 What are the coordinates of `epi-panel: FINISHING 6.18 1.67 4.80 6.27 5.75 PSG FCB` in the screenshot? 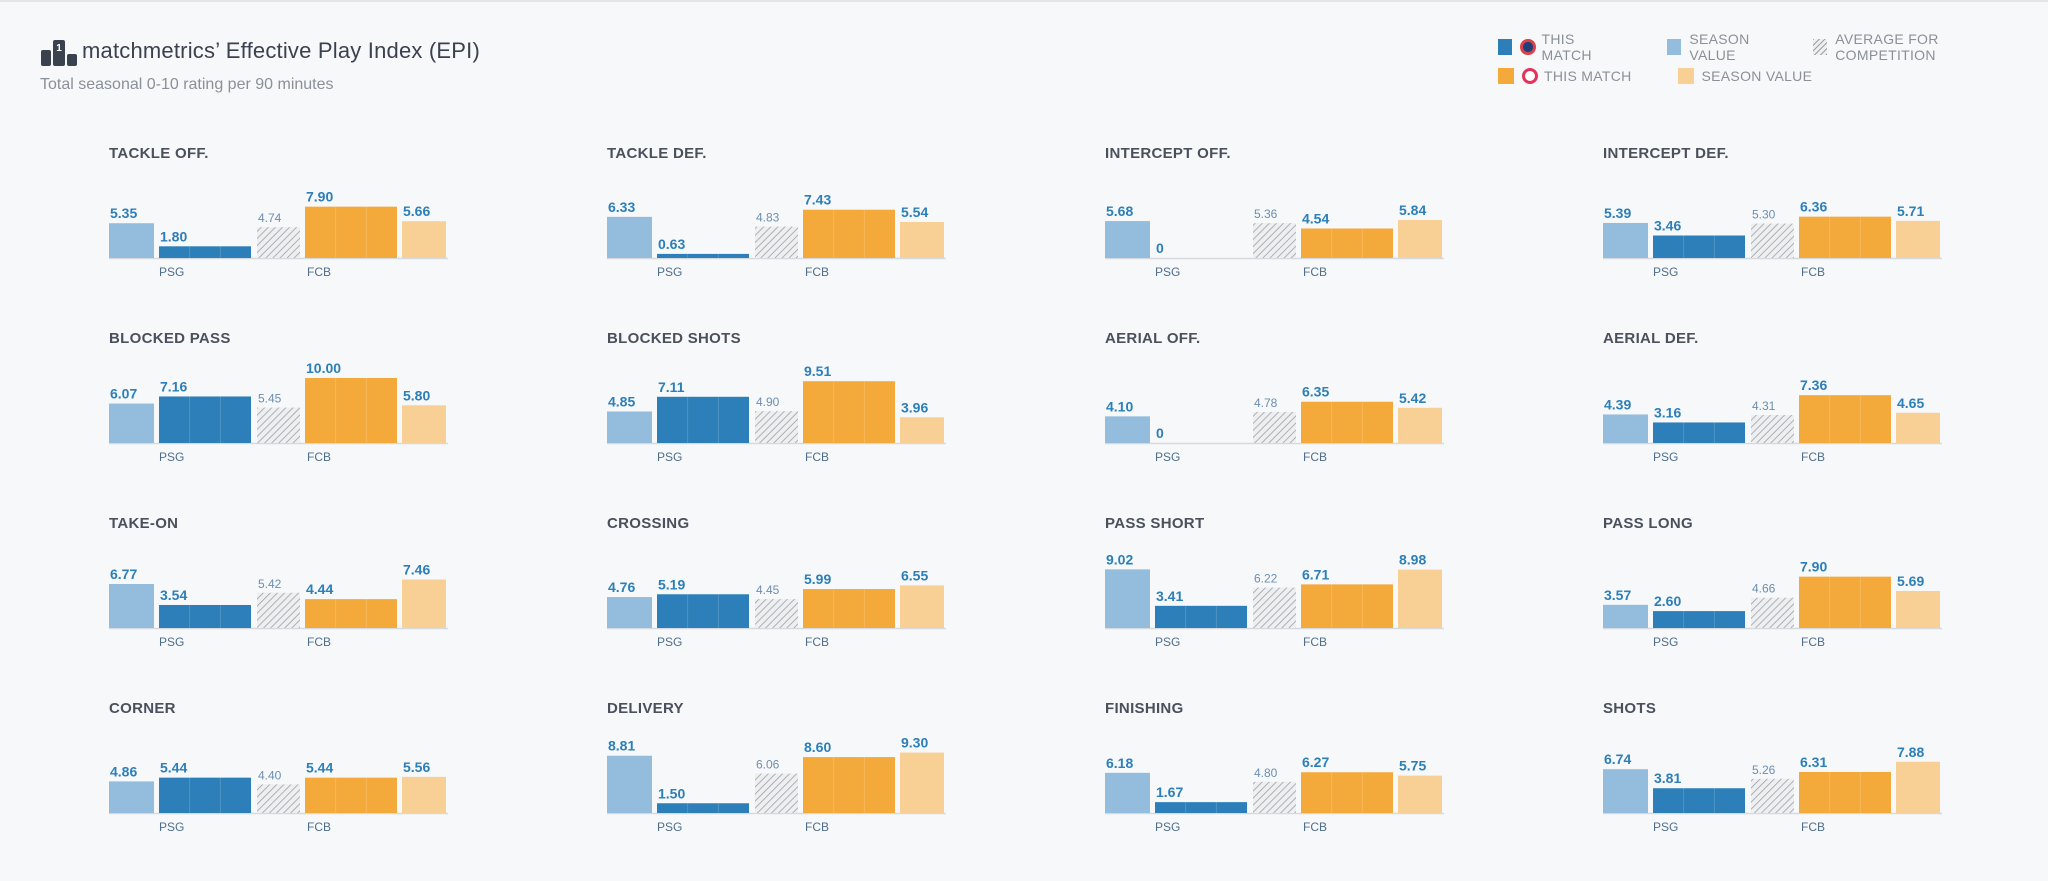 It's located at (1274, 767).